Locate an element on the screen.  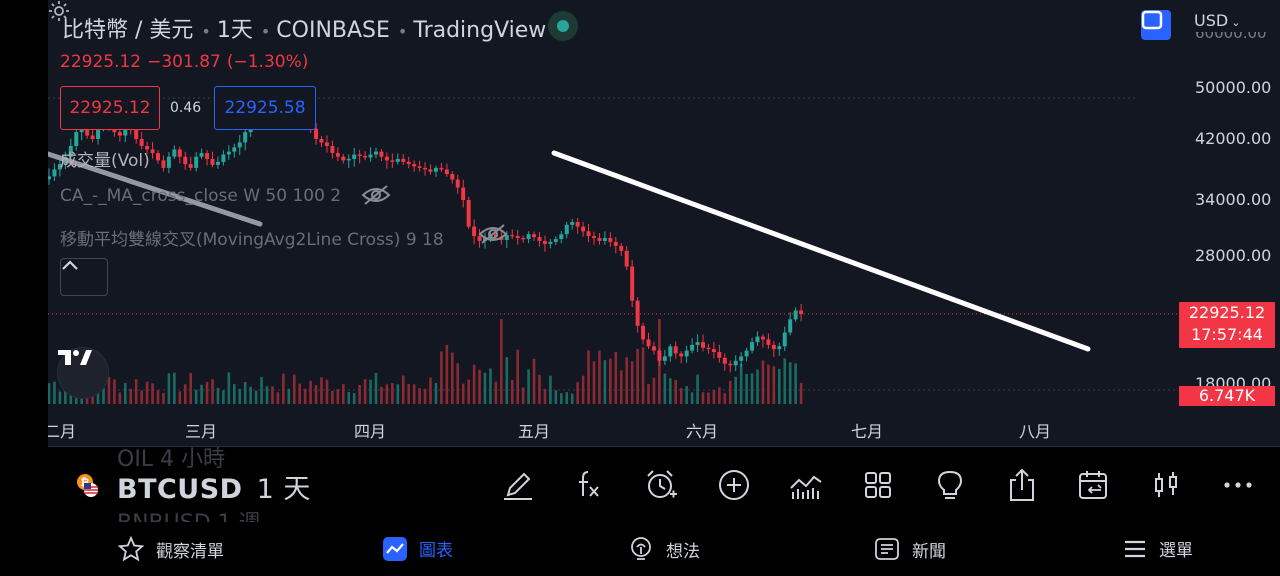
layouts-button is located at coordinates (878, 485).